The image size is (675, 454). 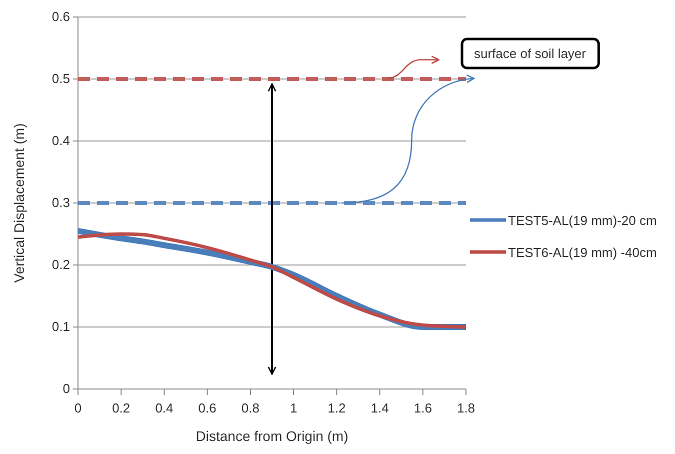 What do you see at coordinates (379, 408) in the screenshot?
I see `x-tick-label: 1.4` at bounding box center [379, 408].